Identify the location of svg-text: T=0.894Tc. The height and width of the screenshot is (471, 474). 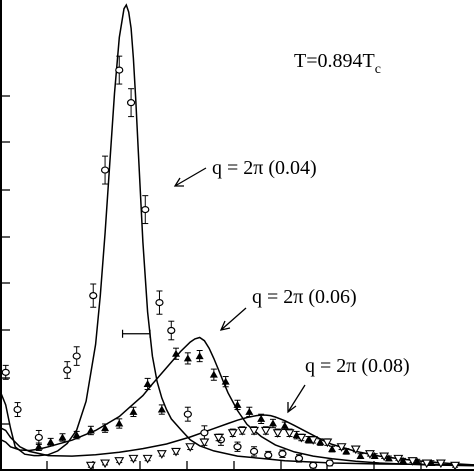
(337, 63).